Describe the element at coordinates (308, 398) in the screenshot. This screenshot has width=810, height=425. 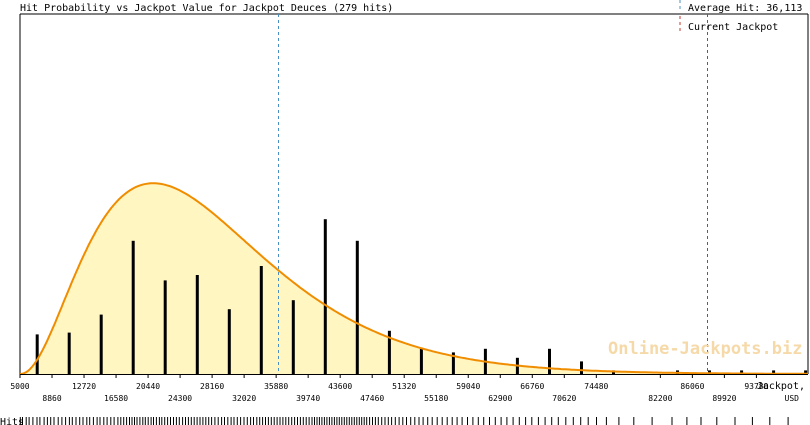
I see `tick-label: 39740` at that location.